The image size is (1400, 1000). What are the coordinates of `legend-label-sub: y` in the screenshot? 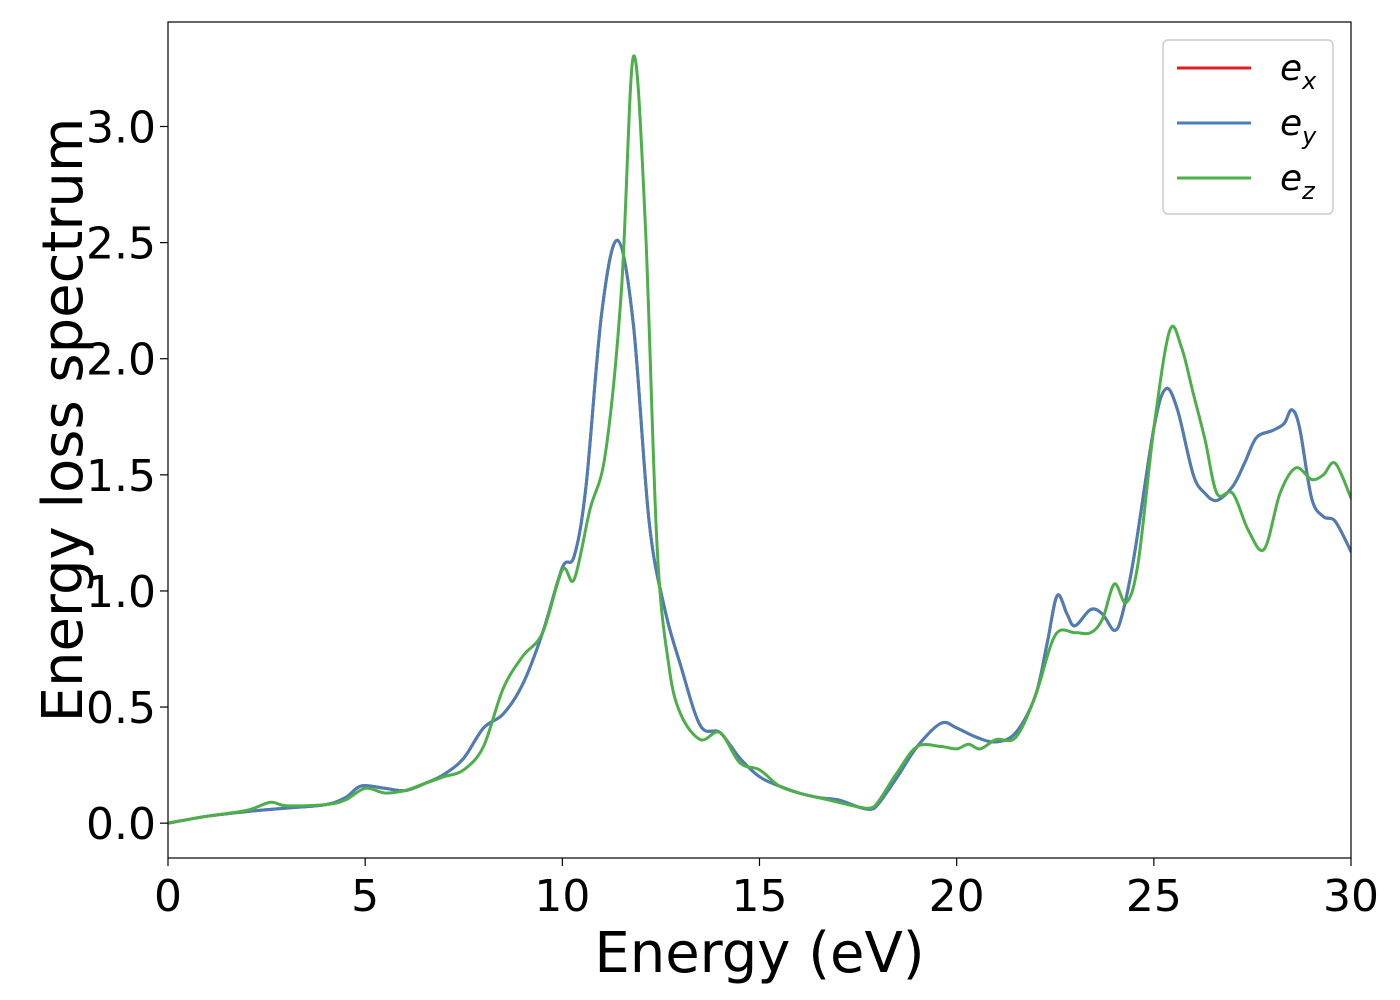 It's located at (1309, 136).